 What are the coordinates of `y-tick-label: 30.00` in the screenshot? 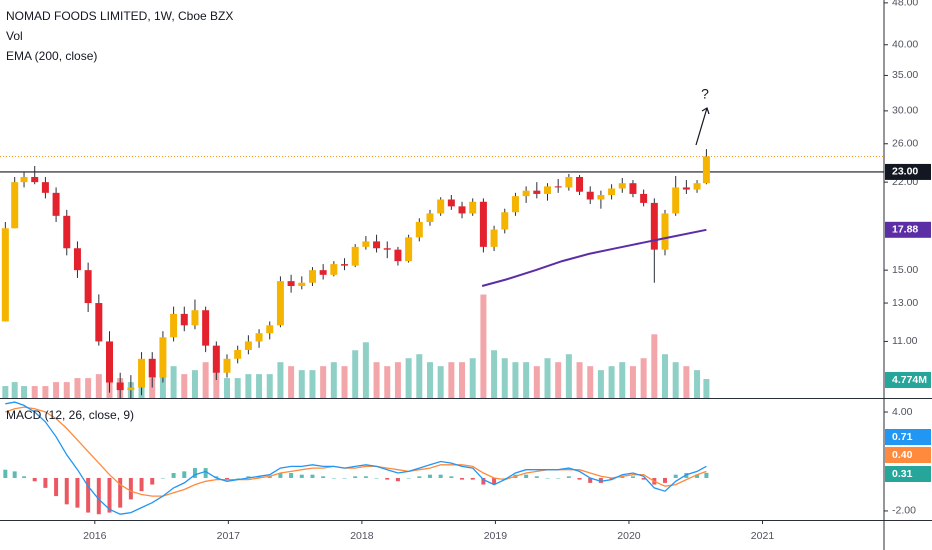 It's located at (905, 111).